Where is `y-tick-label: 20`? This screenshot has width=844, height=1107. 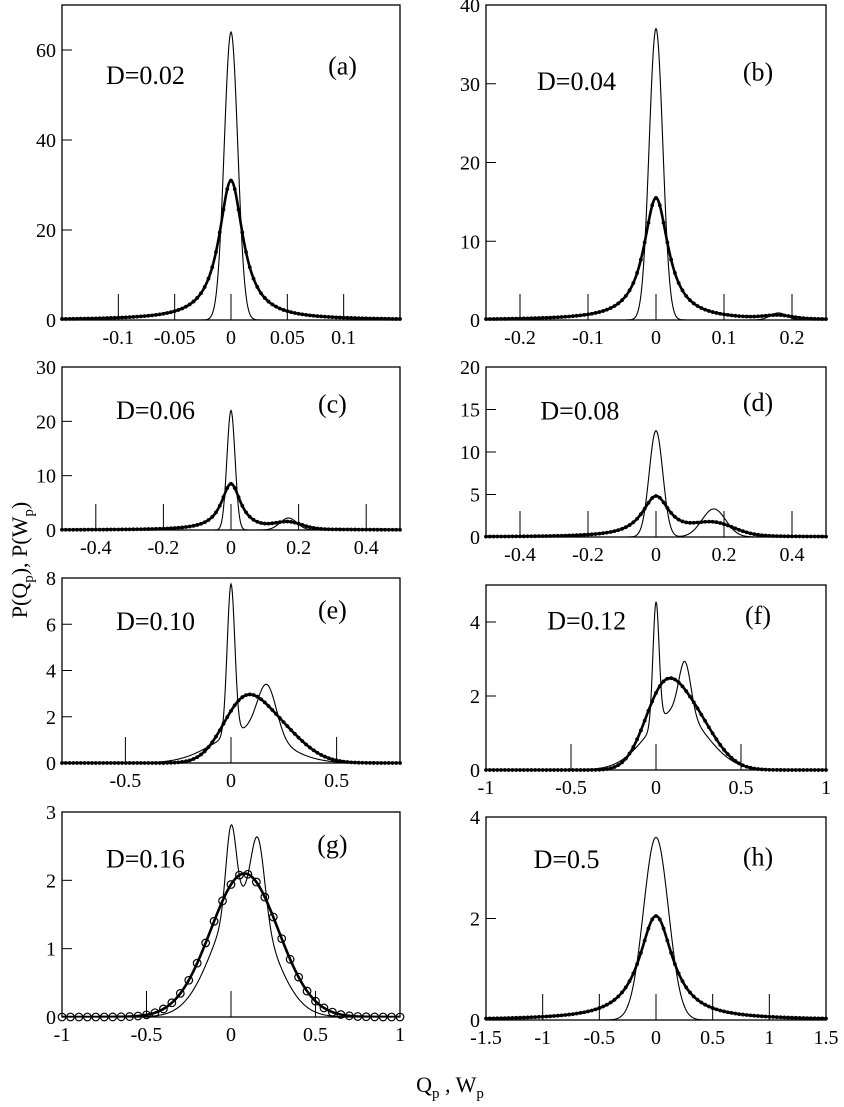 y-tick-label: 20 is located at coordinates (470, 368).